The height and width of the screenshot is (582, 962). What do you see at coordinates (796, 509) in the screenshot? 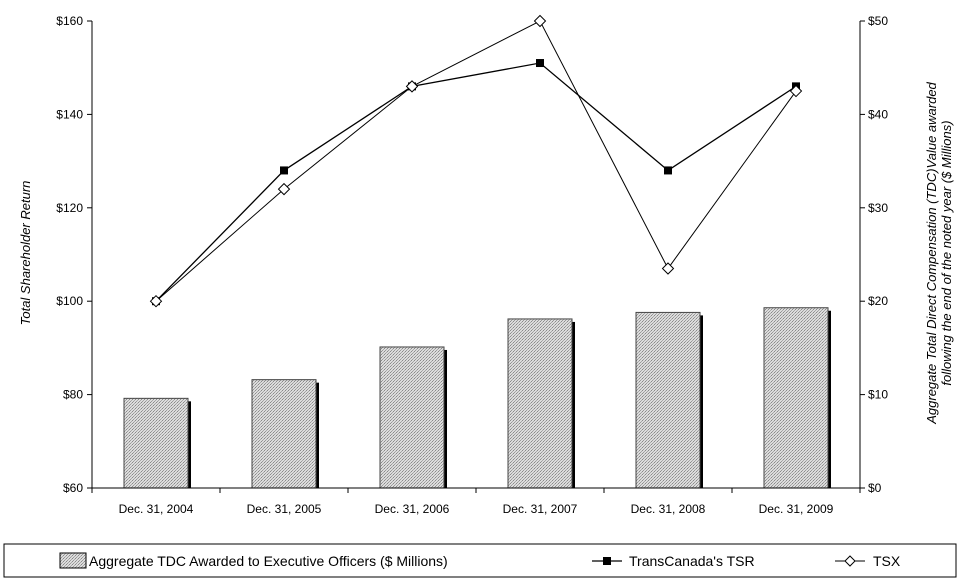
I see `x-tick-label: Dec. 31, 2009` at bounding box center [796, 509].